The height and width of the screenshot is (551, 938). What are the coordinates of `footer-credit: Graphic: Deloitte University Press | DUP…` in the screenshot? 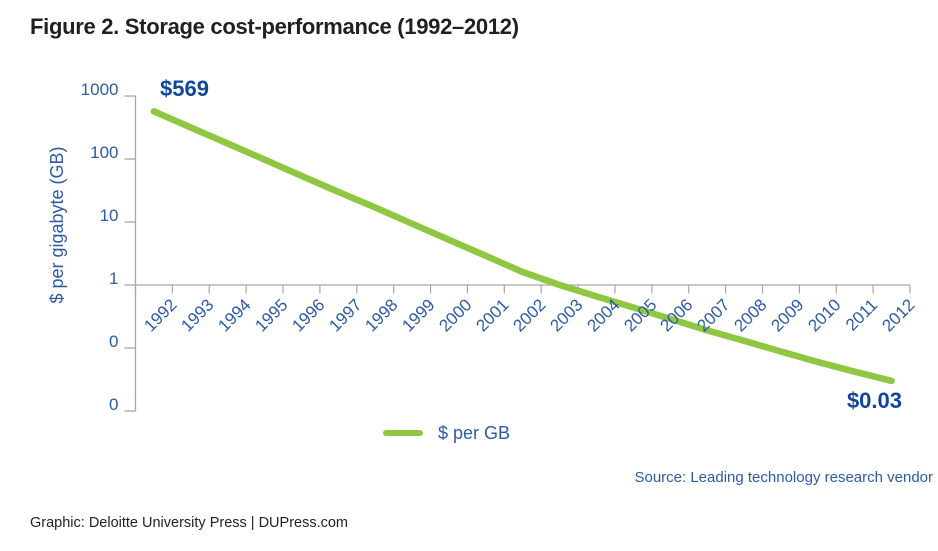 It's located at (189, 523).